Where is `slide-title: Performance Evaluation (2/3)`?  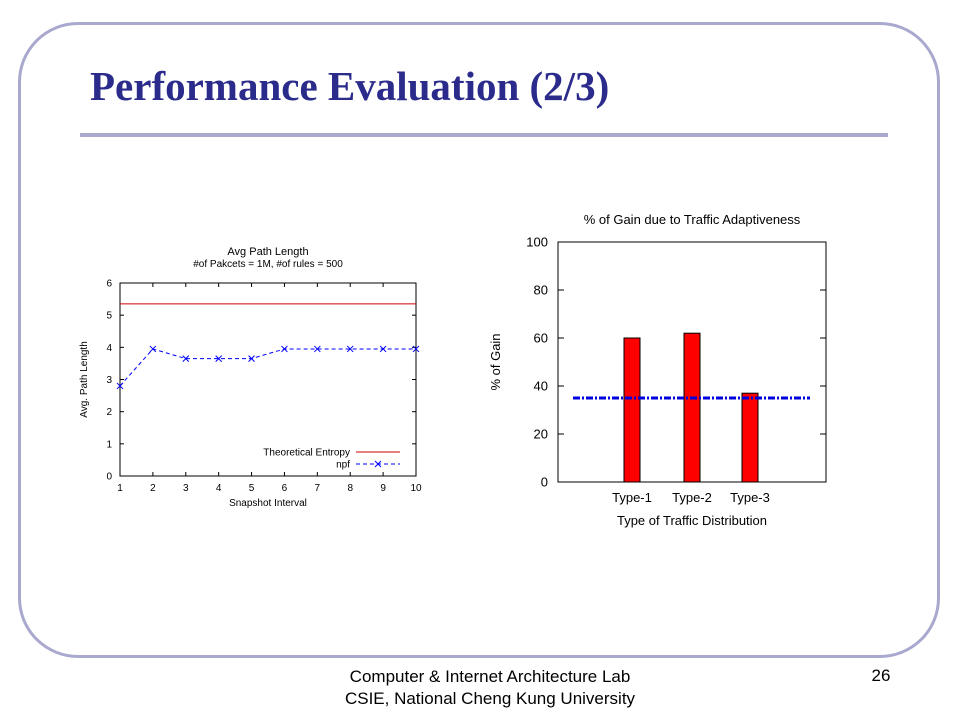
slide-title: Performance Evaluation (2/3) is located at coordinates (350, 86).